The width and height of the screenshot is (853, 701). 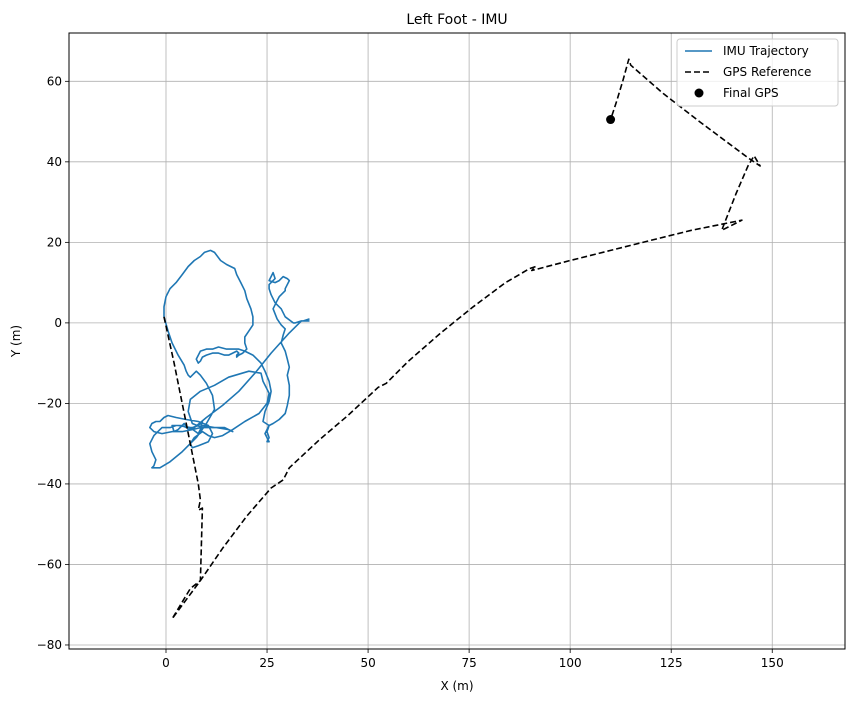 I want to click on legend-label-imu-trajectory: IMU Trajectory, so click(x=766, y=51).